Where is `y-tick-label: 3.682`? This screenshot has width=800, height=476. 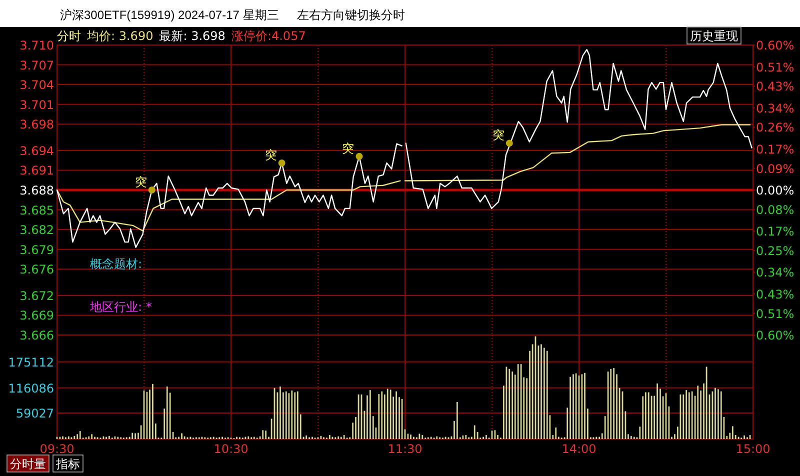 y-tick-label: 3.682 is located at coordinates (37, 230).